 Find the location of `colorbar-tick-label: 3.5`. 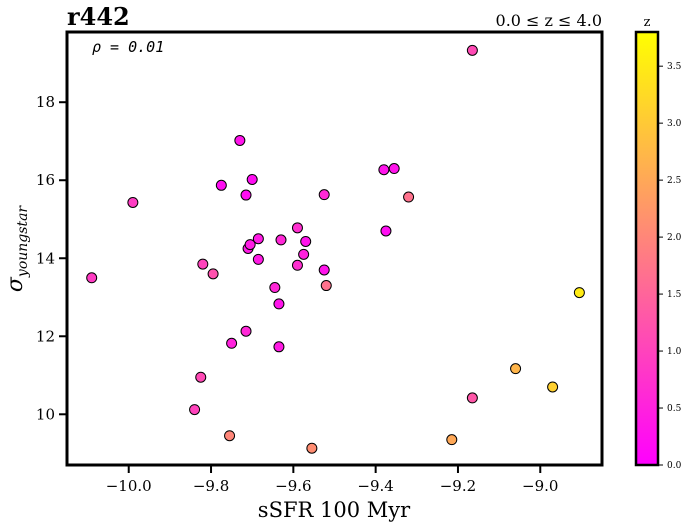

colorbar-tick-label: 3.5 is located at coordinates (674, 67).